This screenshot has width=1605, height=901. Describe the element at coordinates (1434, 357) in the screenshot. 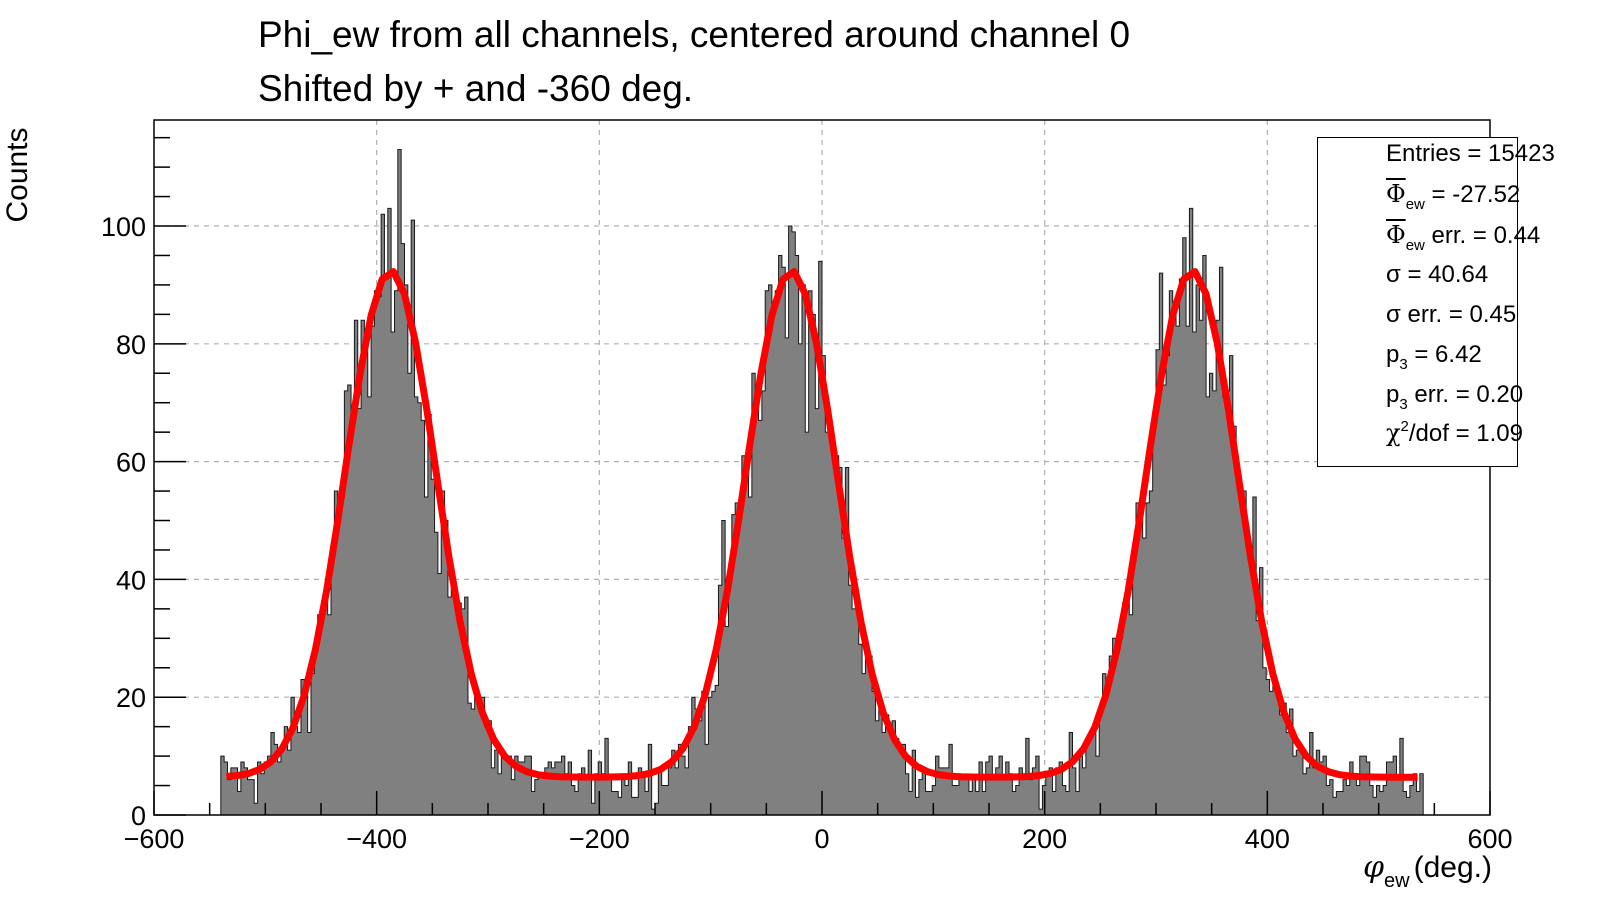

I see `stat-p3: p3 = 6.42` at that location.